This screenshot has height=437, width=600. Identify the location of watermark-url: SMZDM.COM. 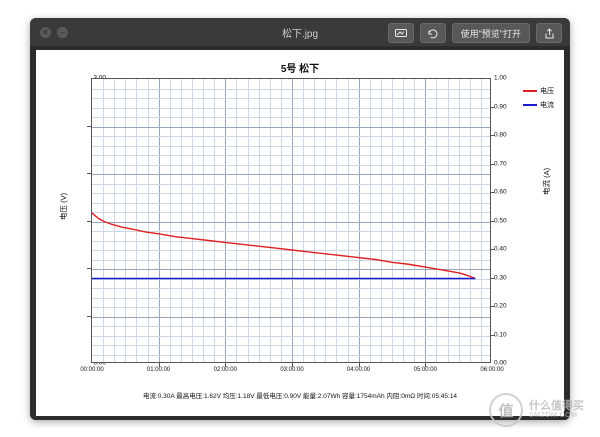
(553, 416).